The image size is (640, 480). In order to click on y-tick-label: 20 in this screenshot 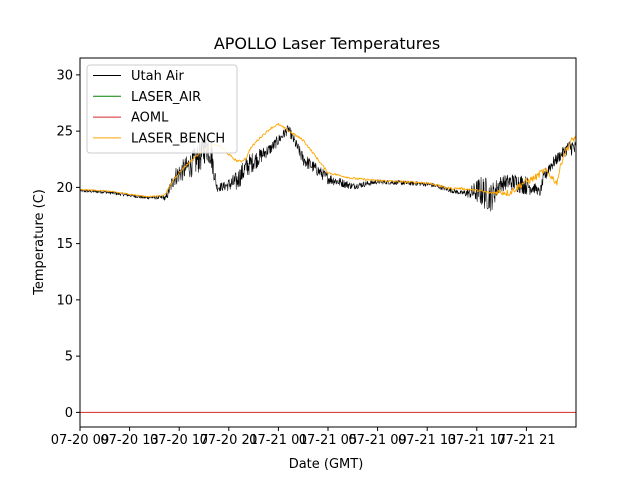, I will do `click(64, 188)`.